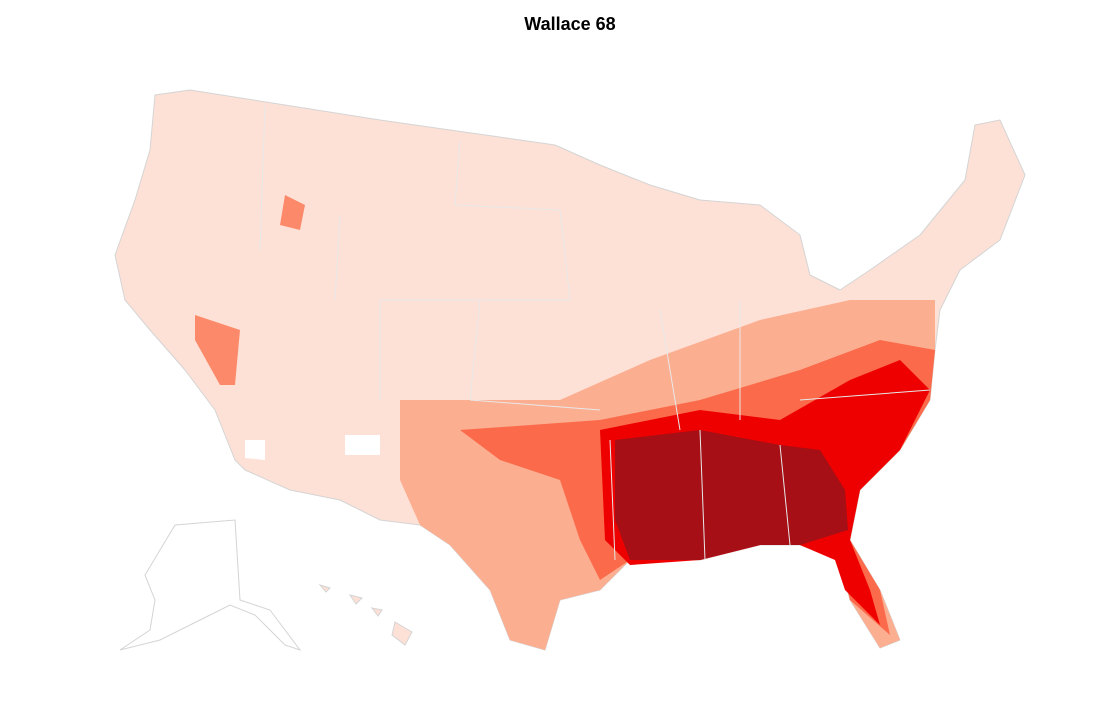 Image resolution: width=1100 pixels, height=713 pixels. I want to click on idaho-patch, so click(292, 212).